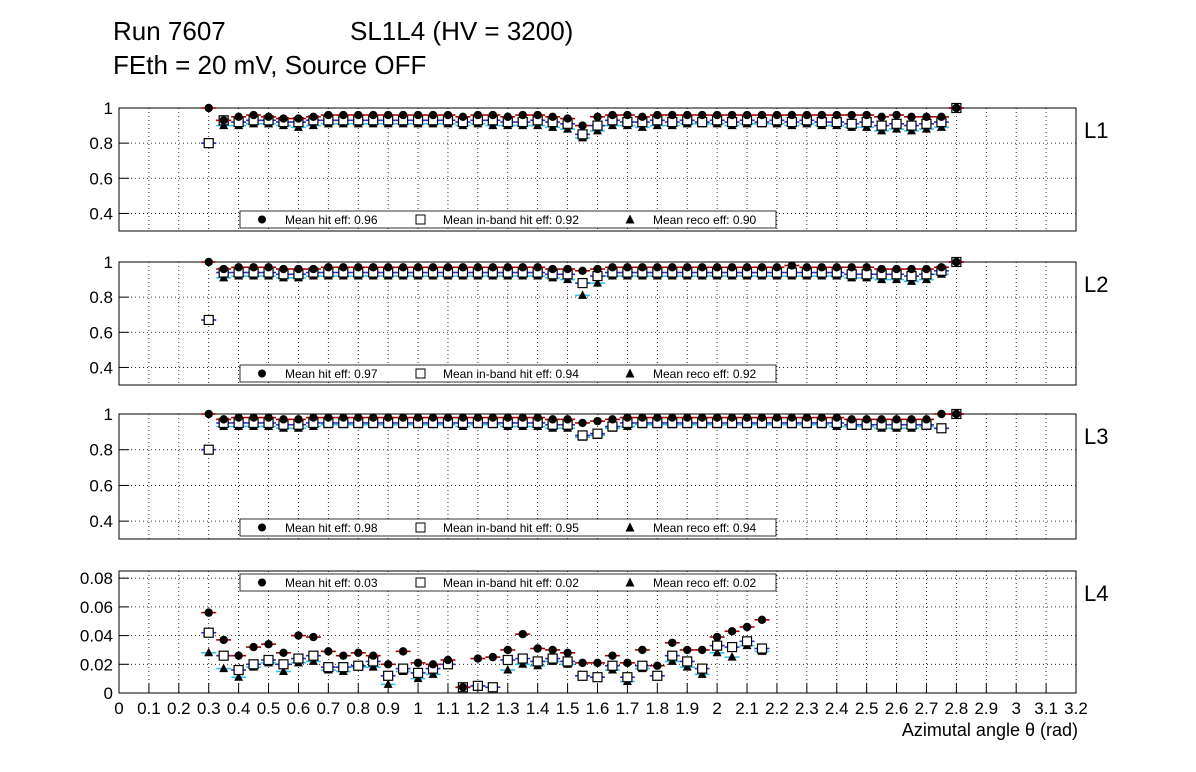  What do you see at coordinates (705, 220) in the screenshot?
I see `legend-reco-label: Mean reco eff: 0.90` at bounding box center [705, 220].